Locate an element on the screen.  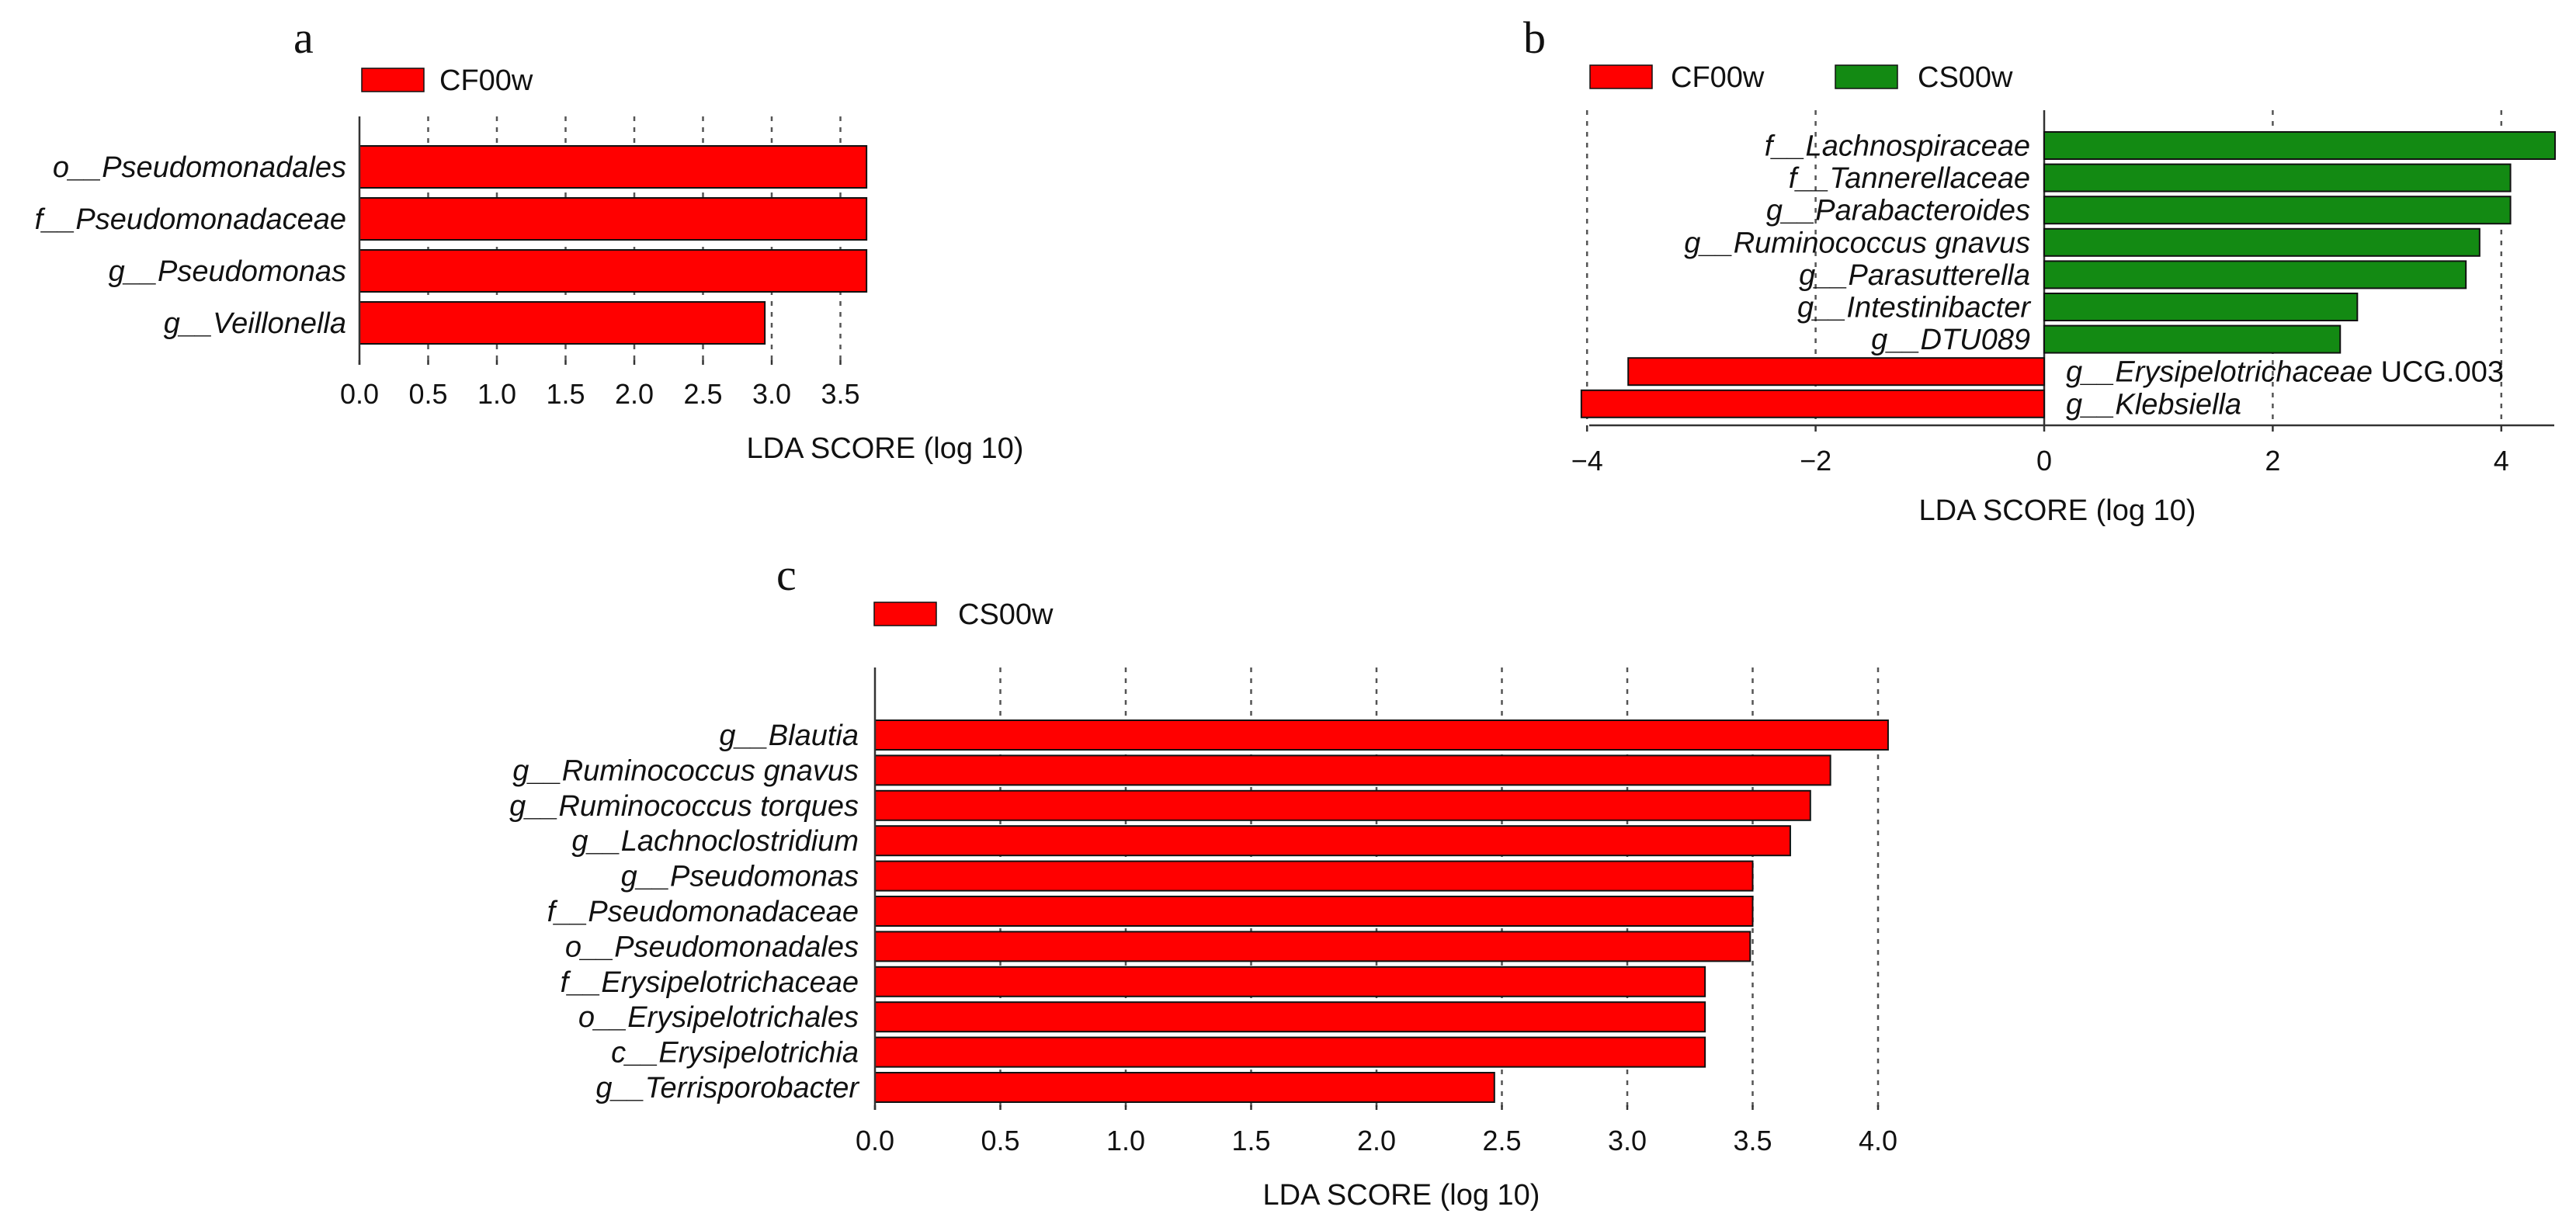
panel-a-tick: 3.0 is located at coordinates (771, 394).